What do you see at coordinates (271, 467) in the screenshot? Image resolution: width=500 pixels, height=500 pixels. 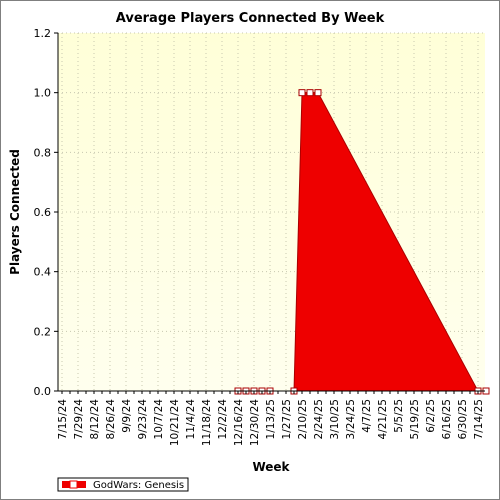 I see `x-axis-title: Week` at bounding box center [271, 467].